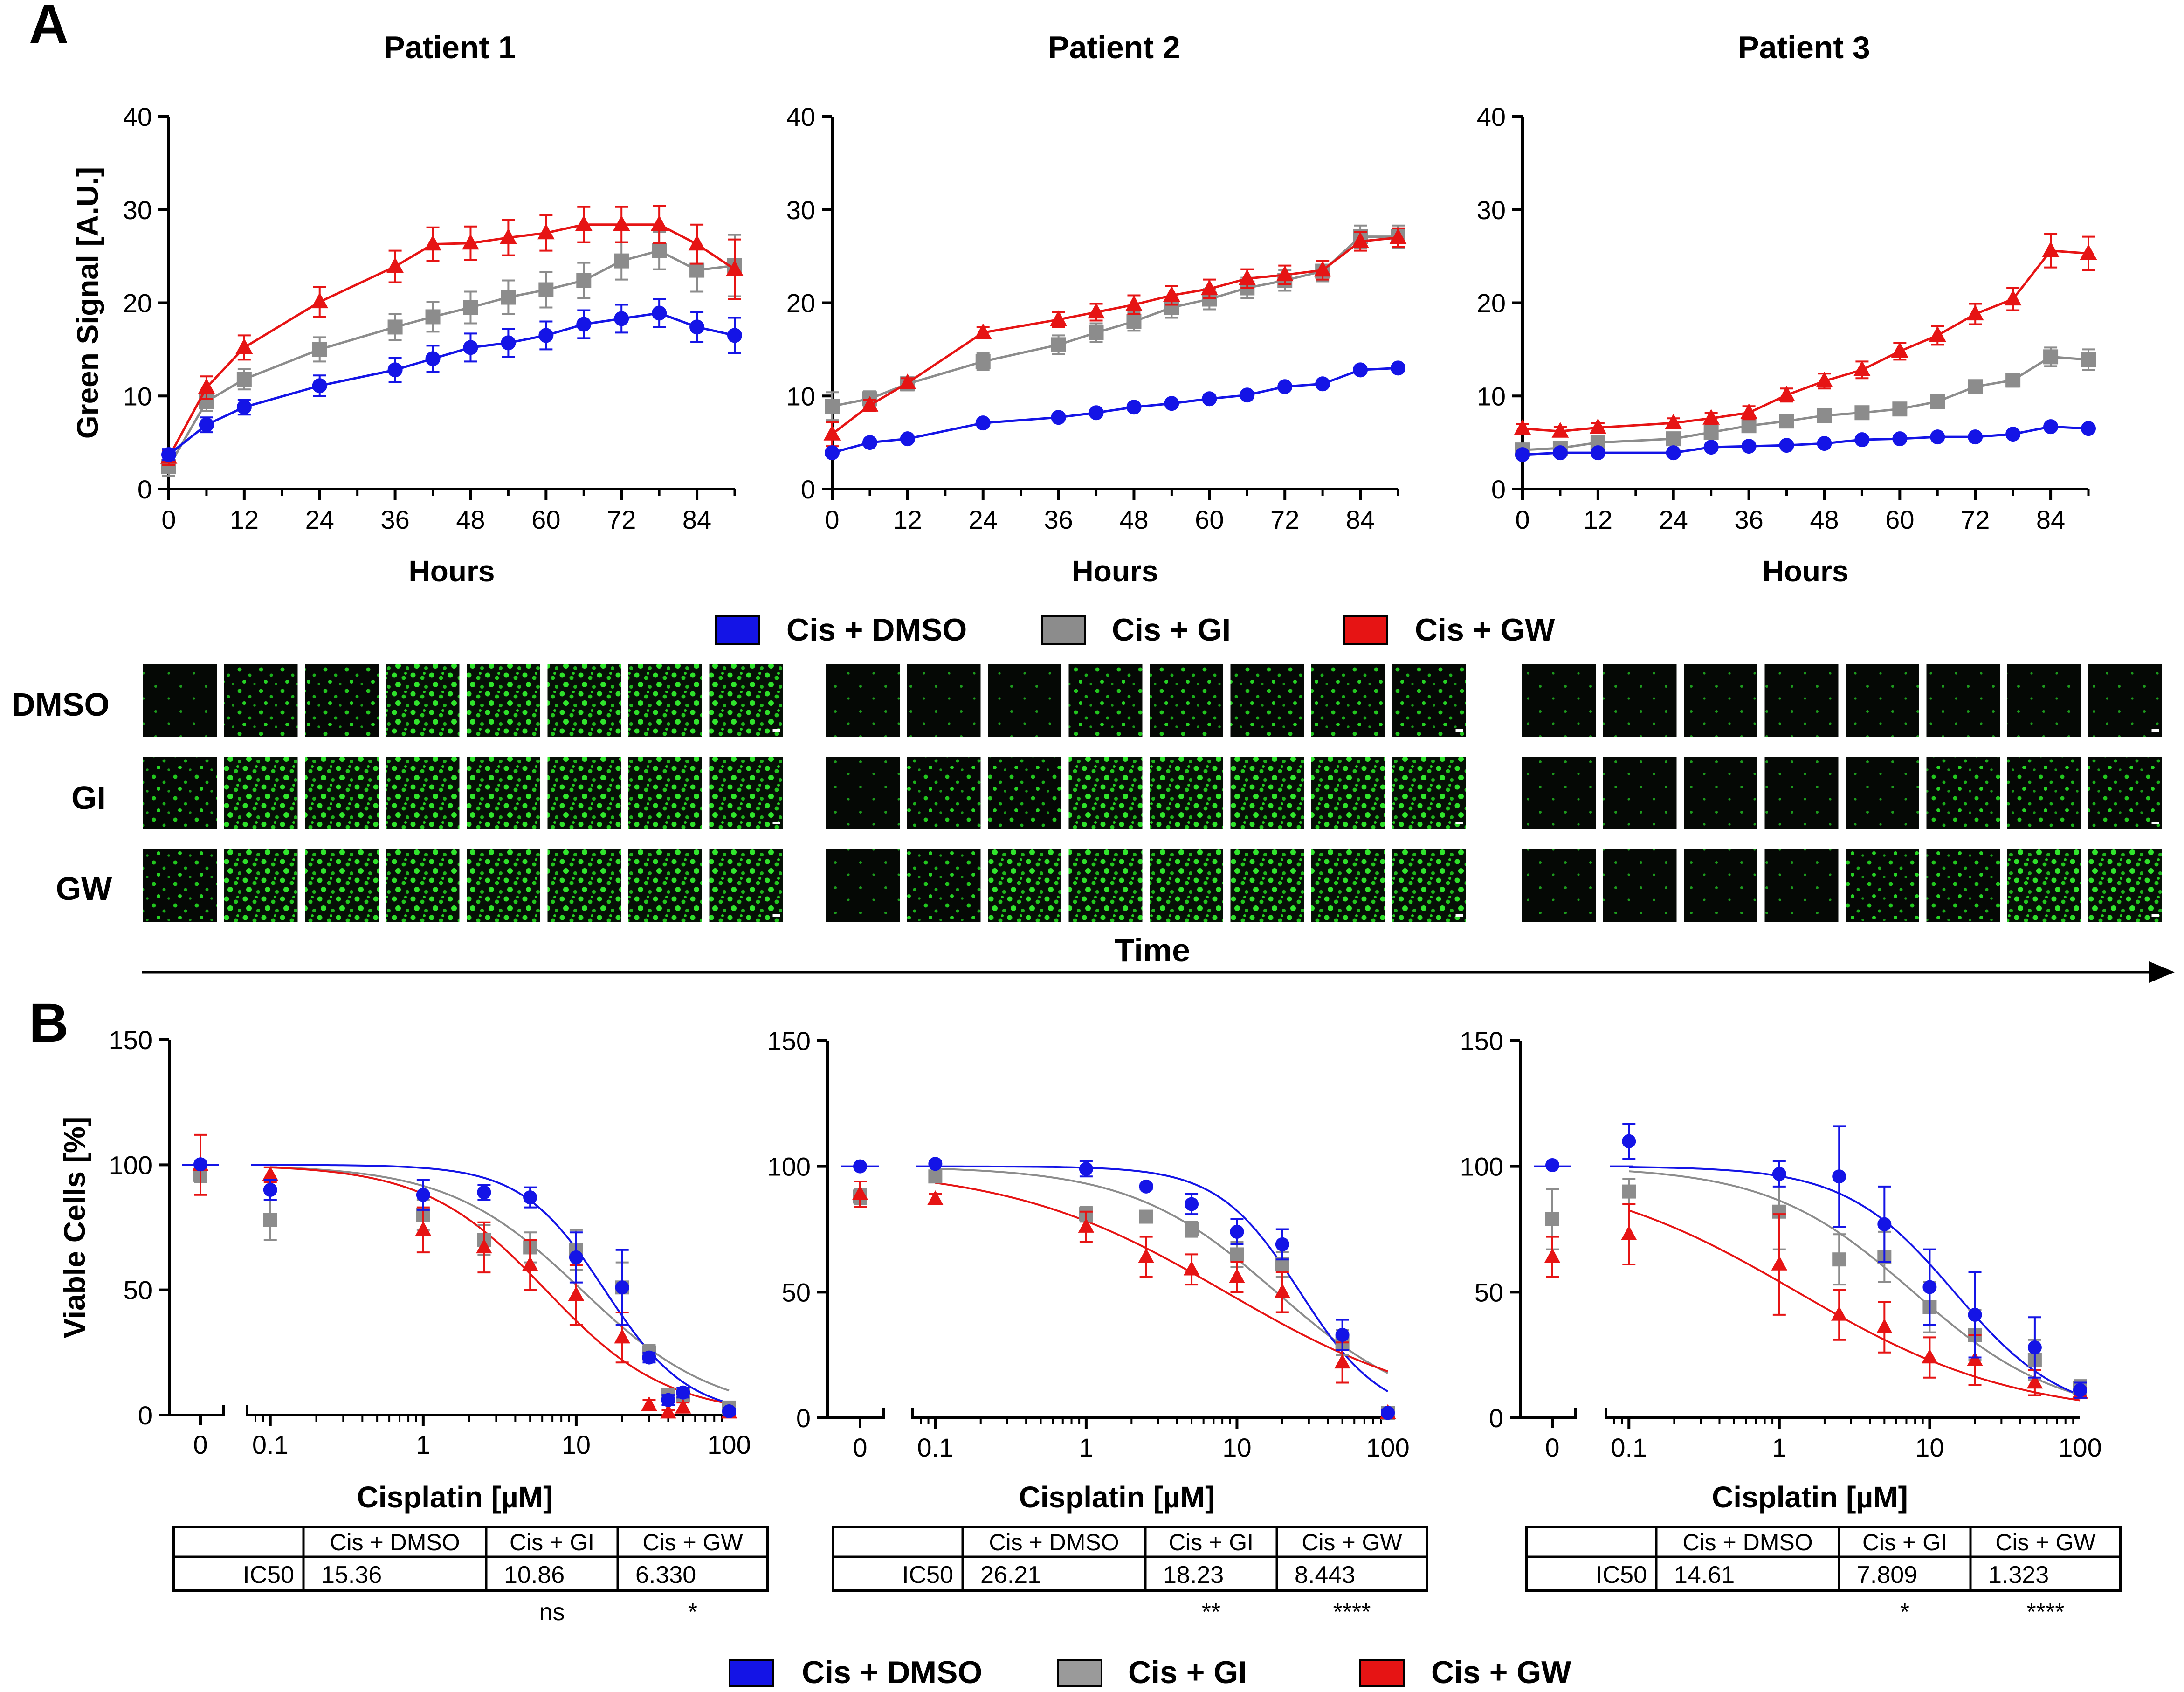 The height and width of the screenshot is (1692, 2184). What do you see at coordinates (1887, 1574) in the screenshot?
I see `ic50-value-gi: 7.809` at bounding box center [1887, 1574].